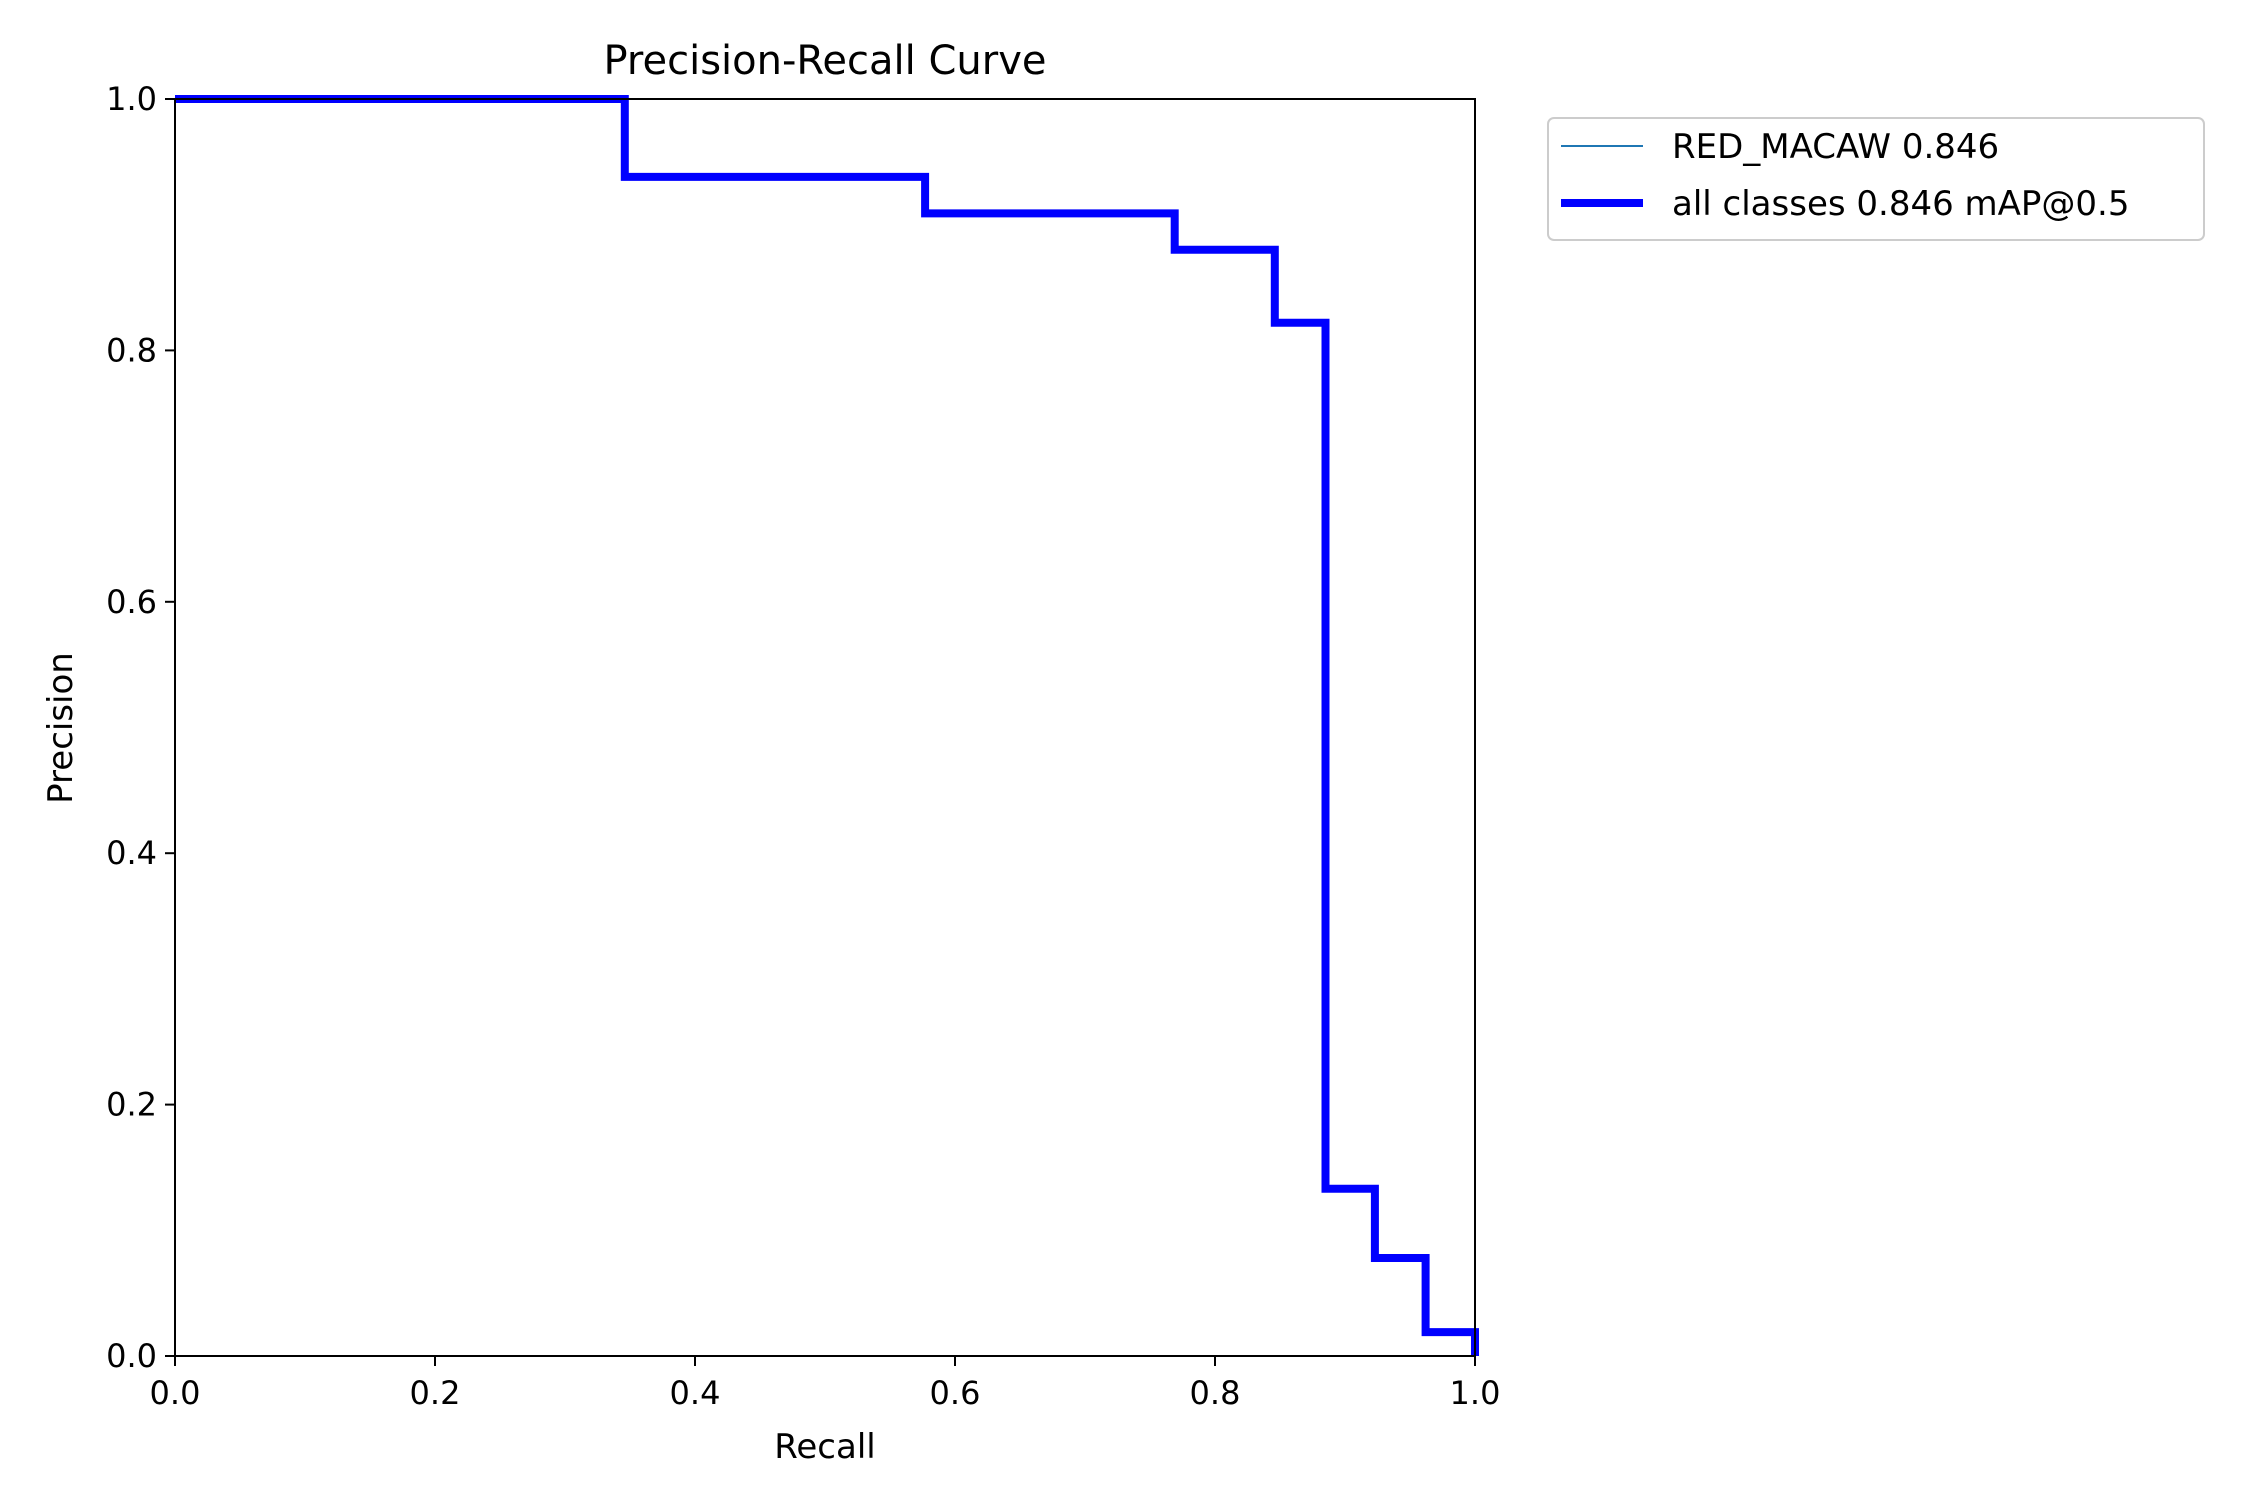  I want to click on y-tick-label: 0.8, so click(131, 350).